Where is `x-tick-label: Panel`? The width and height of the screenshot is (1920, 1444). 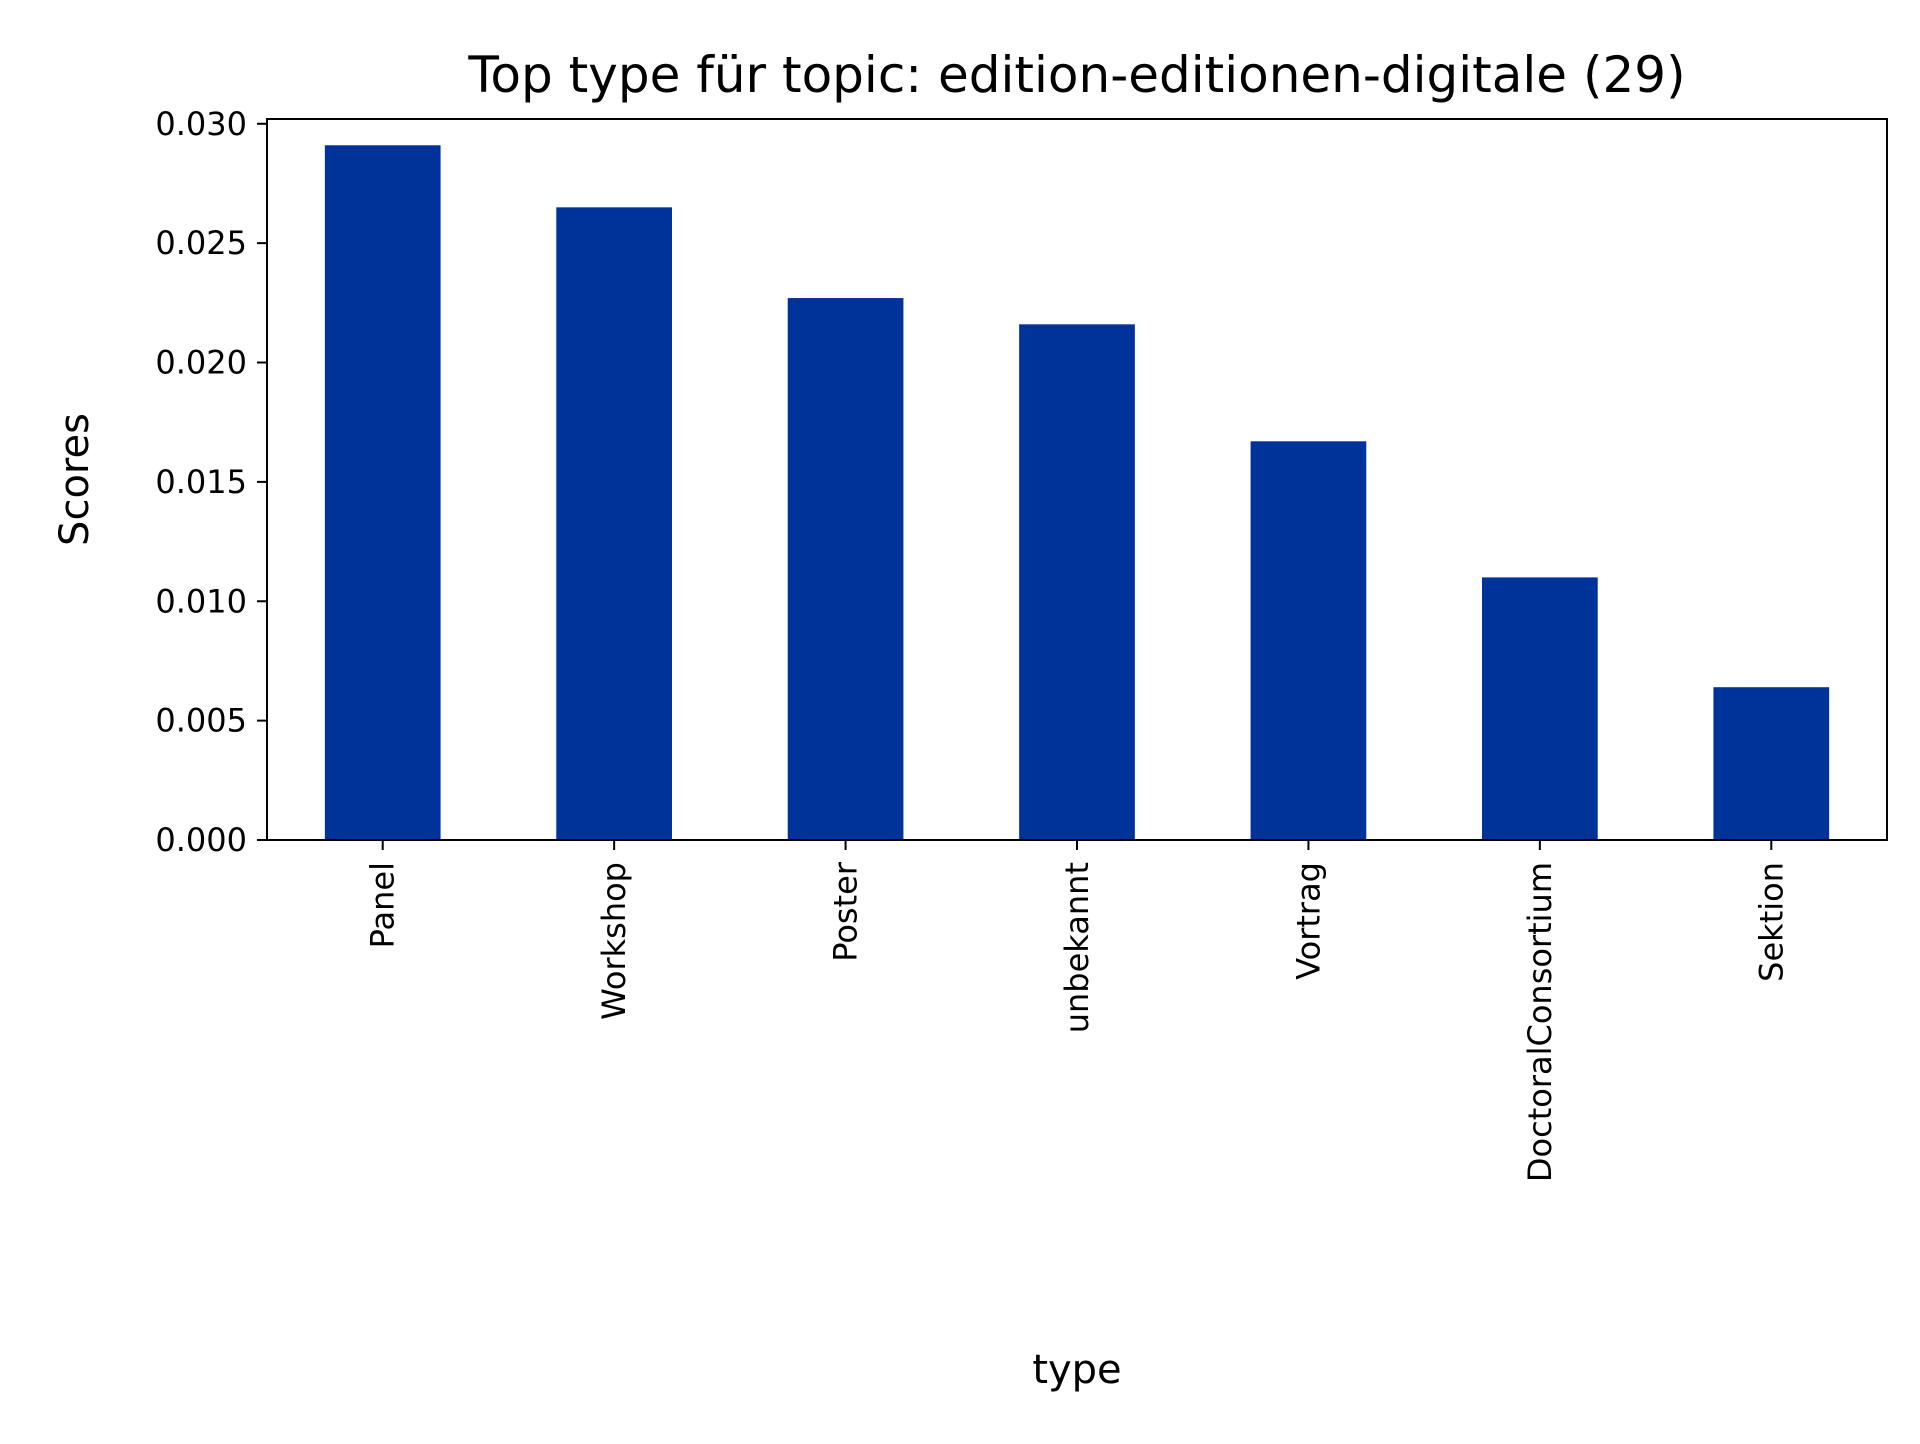
x-tick-label: Panel is located at coordinates (383, 905).